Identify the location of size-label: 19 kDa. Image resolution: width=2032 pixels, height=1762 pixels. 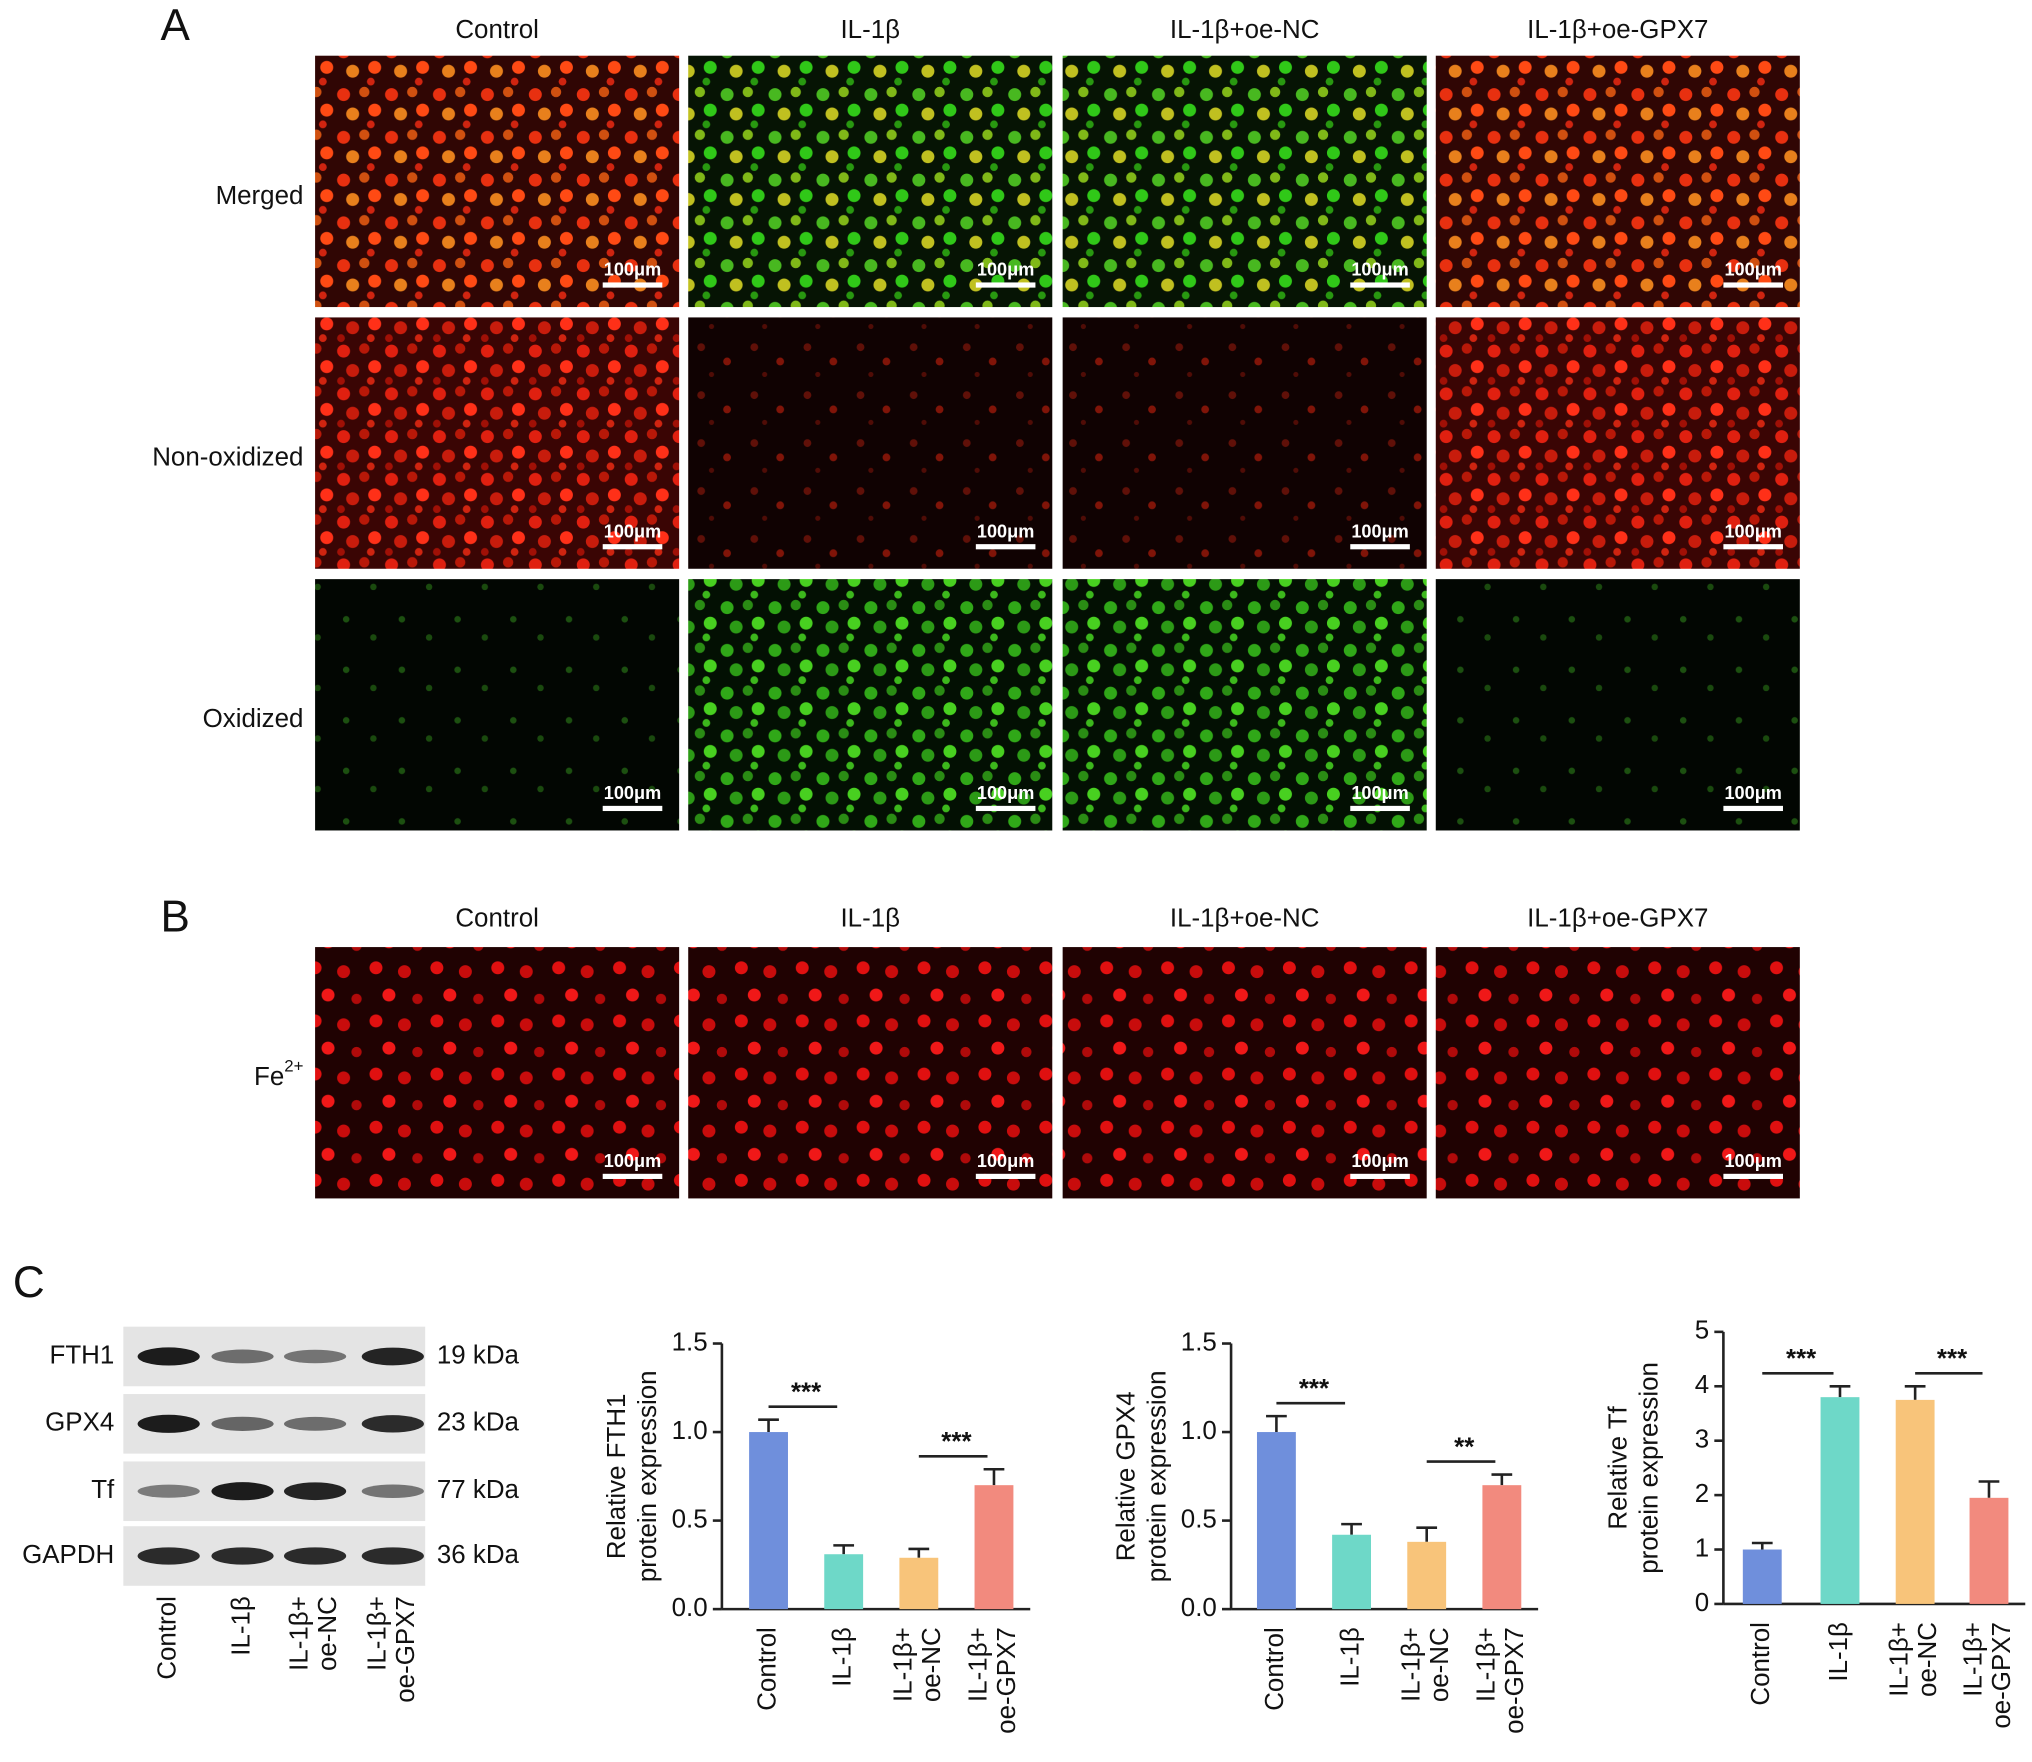
(478, 1355).